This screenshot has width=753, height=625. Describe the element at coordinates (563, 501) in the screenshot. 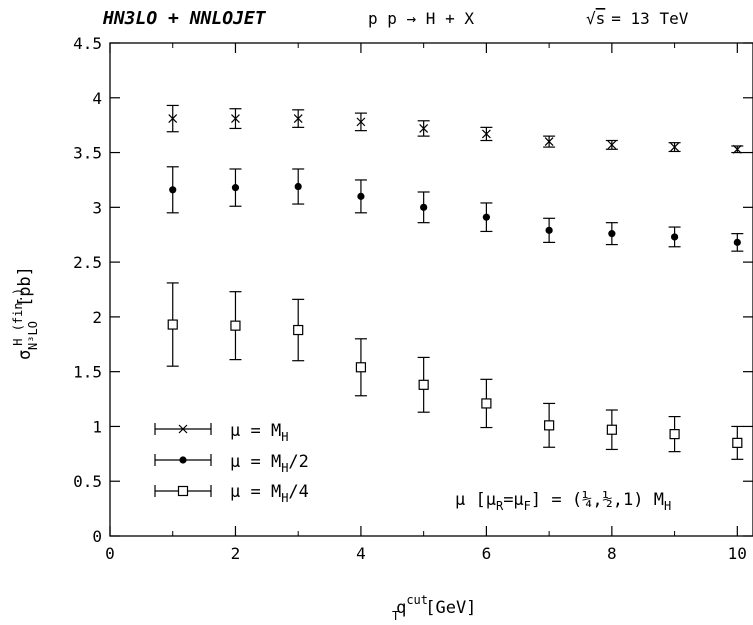

I see `scale-annotation: μ [μR=μF] = (¼,½,1) MH` at that location.